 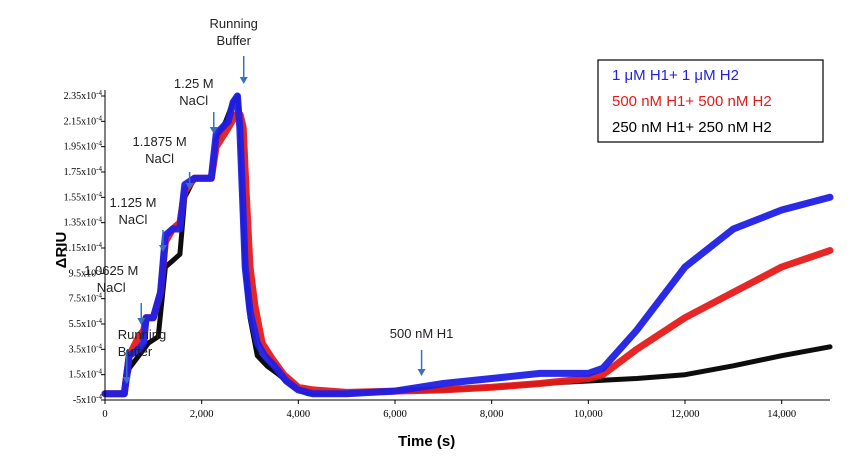 What do you see at coordinates (588, 414) in the screenshot?
I see `x-tick-label: 10,000` at bounding box center [588, 414].